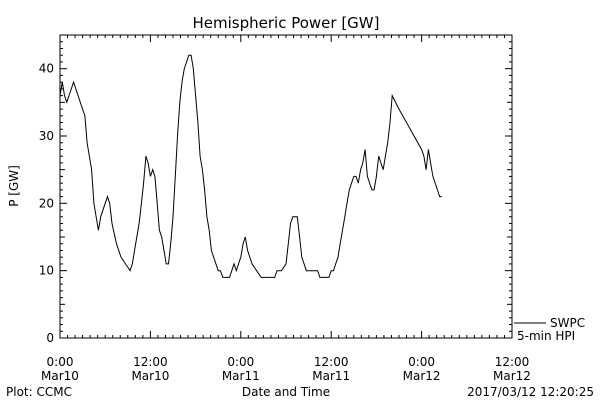 This screenshot has width=600, height=400. Describe the element at coordinates (567, 323) in the screenshot. I see `legend-label: SWPC` at that location.